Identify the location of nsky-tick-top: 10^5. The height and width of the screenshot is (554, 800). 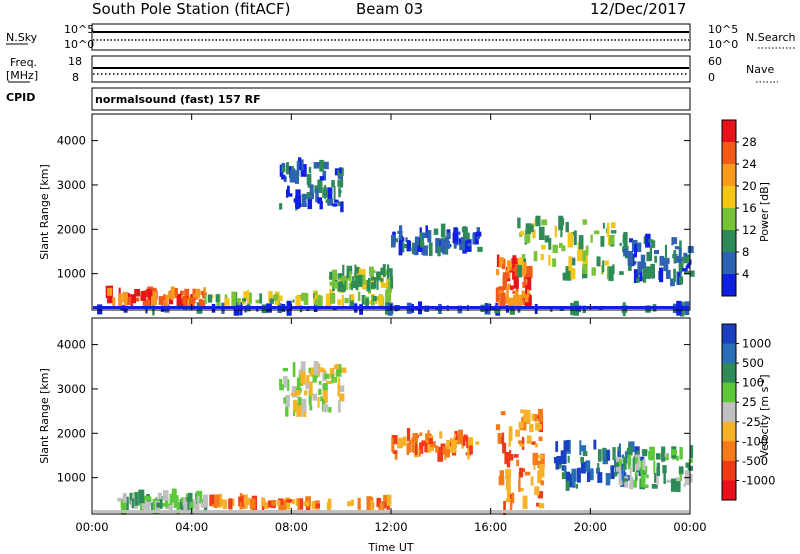
(79, 29).